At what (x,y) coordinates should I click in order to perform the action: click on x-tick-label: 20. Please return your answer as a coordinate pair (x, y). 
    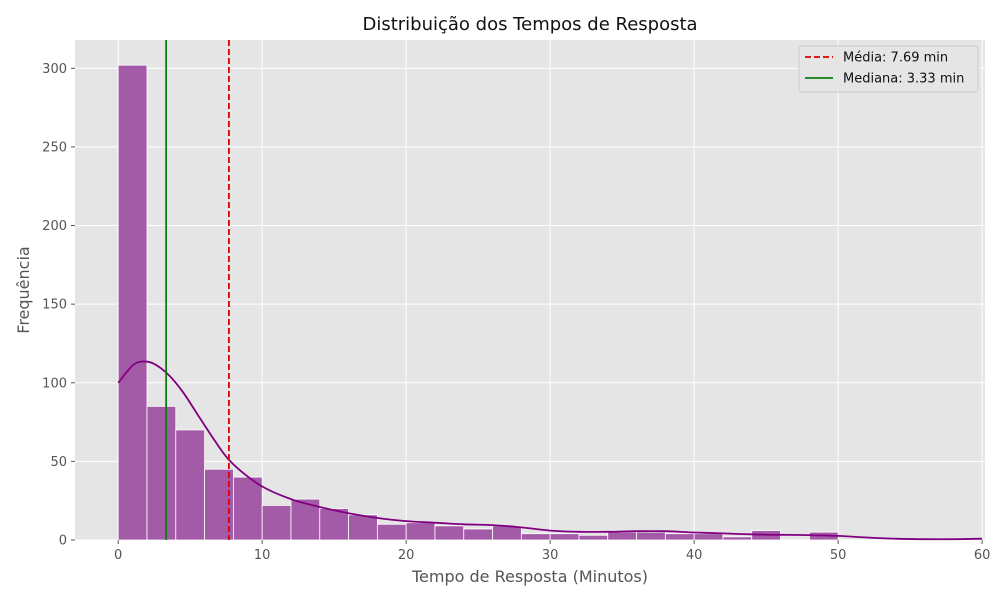
    Looking at the image, I should click on (406, 555).